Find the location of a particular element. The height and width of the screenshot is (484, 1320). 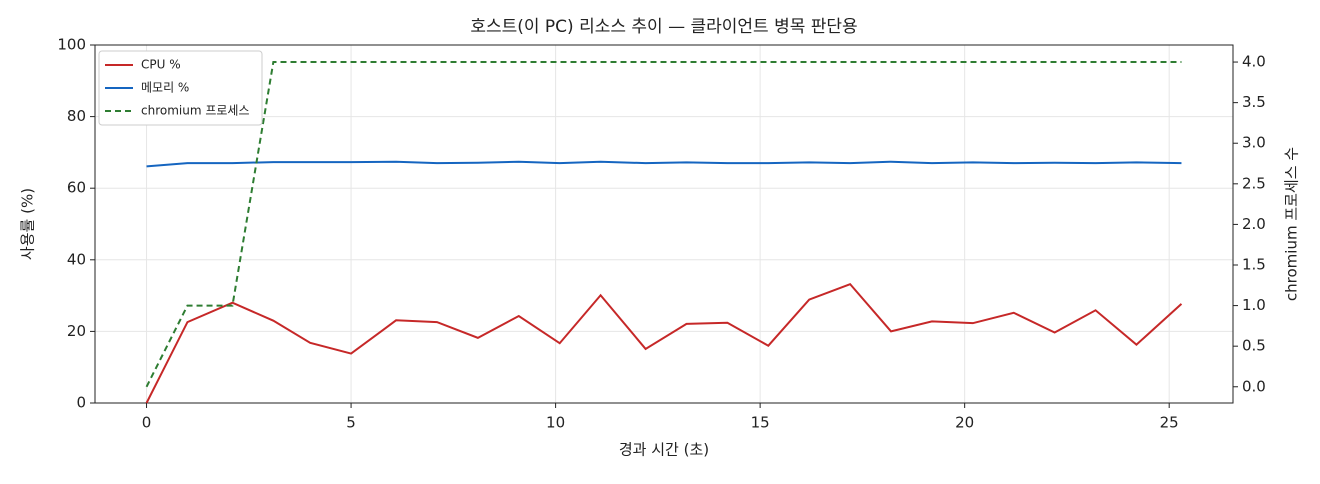

y2-tick-label: 3.0 is located at coordinates (1254, 143).